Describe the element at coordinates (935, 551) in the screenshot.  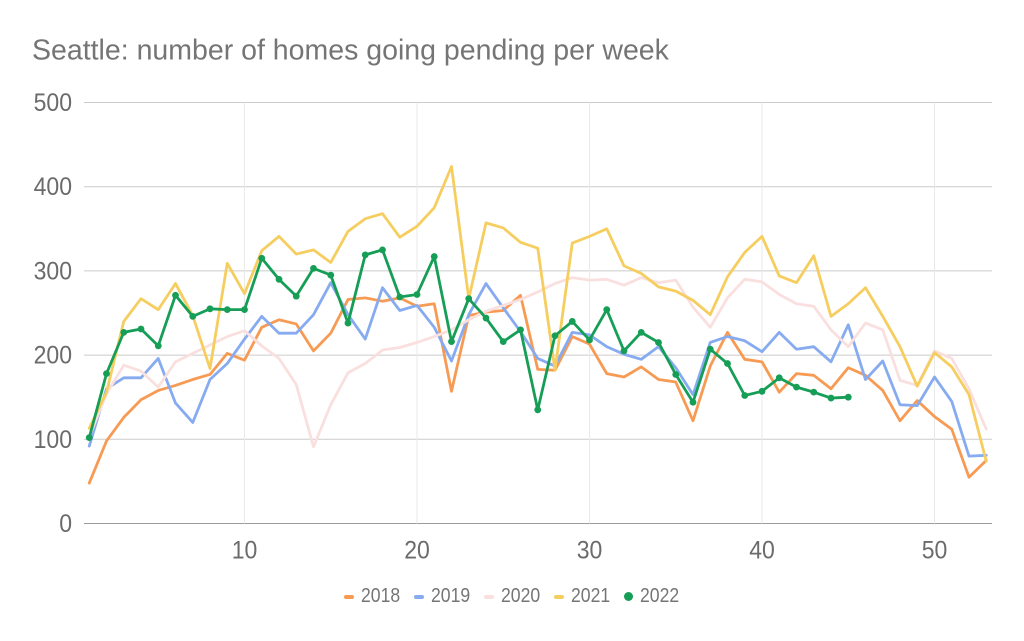
I see `x-axis-label: 50` at that location.